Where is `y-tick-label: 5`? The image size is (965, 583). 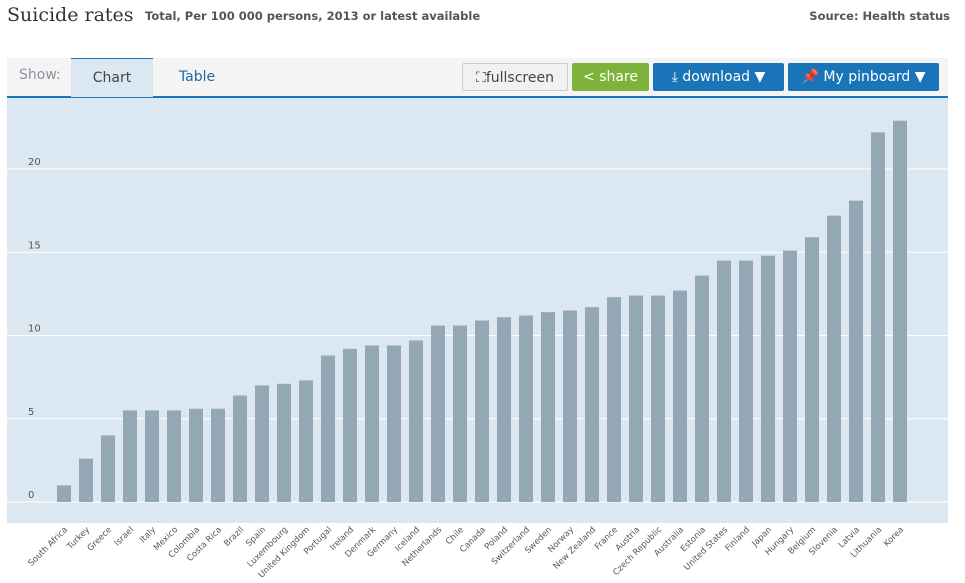
y-tick-label: 5 is located at coordinates (31, 412).